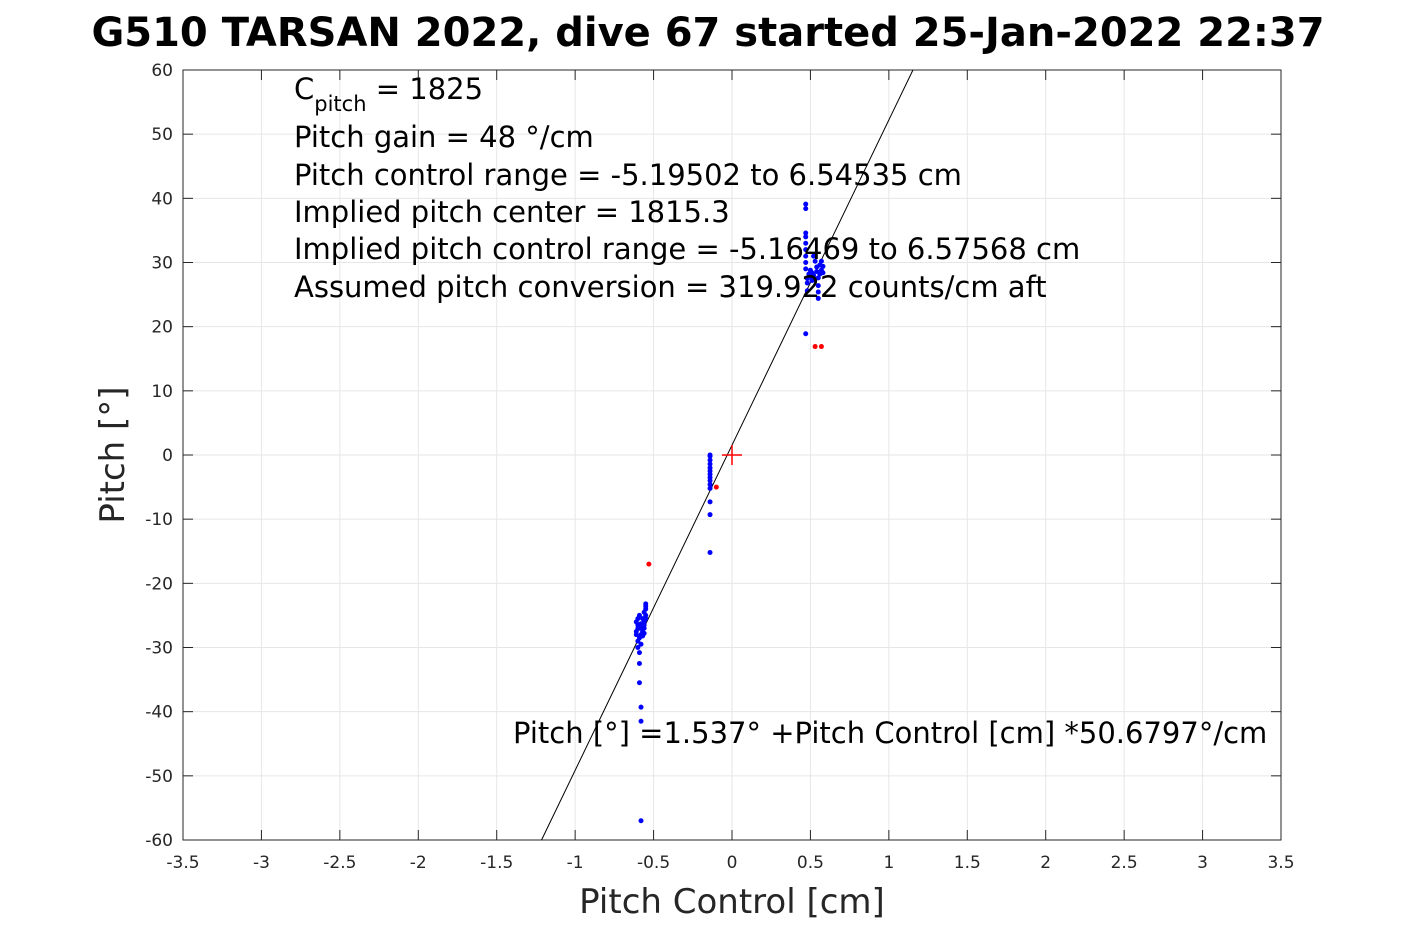  I want to click on y-tick-label: 60, so click(162, 71).